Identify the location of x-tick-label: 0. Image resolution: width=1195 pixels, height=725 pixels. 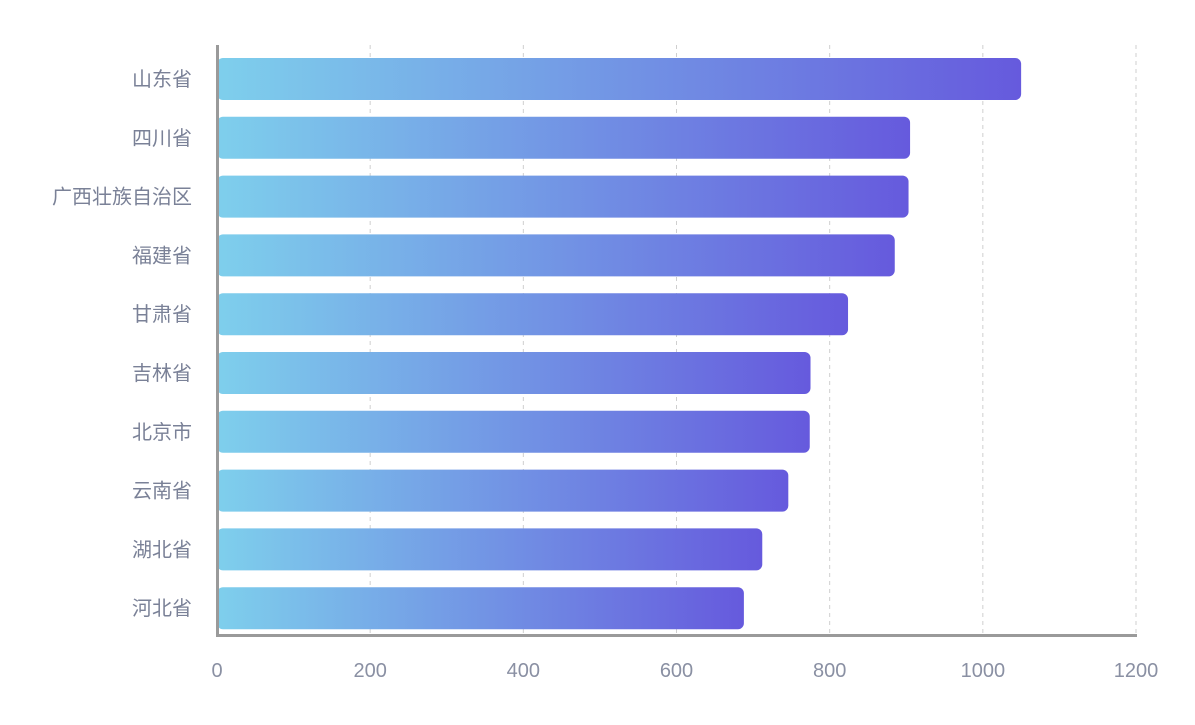
(216, 671).